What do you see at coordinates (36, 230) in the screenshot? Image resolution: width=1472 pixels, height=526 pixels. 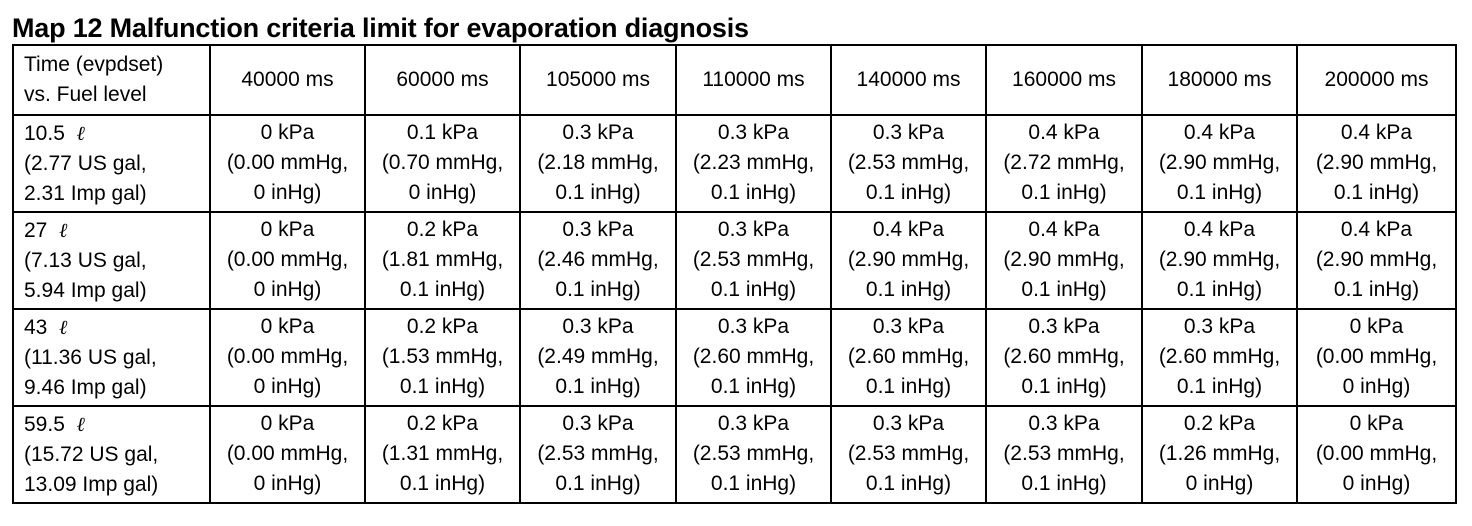 I see `fuel-level-value: 27` at bounding box center [36, 230].